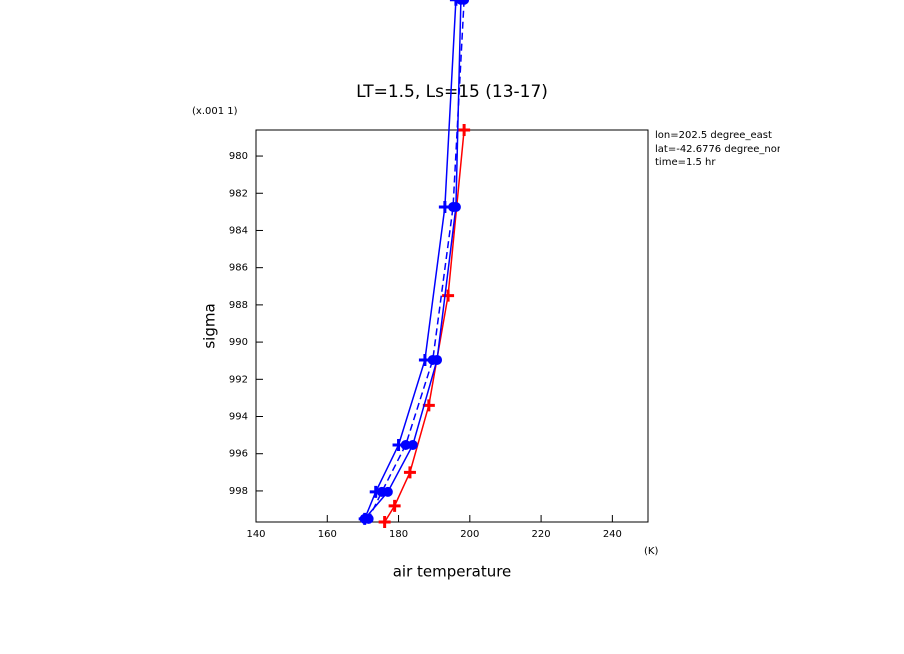  Describe the element at coordinates (238, 454) in the screenshot. I see `y-tick-label: 996` at that location.